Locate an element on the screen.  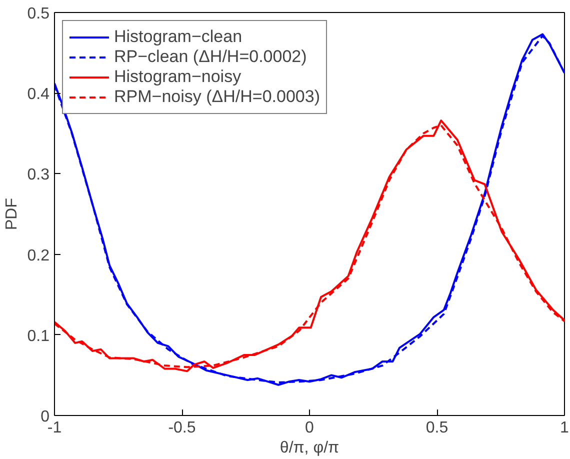
legend-label: Histogram−noisy is located at coordinates (178, 77).